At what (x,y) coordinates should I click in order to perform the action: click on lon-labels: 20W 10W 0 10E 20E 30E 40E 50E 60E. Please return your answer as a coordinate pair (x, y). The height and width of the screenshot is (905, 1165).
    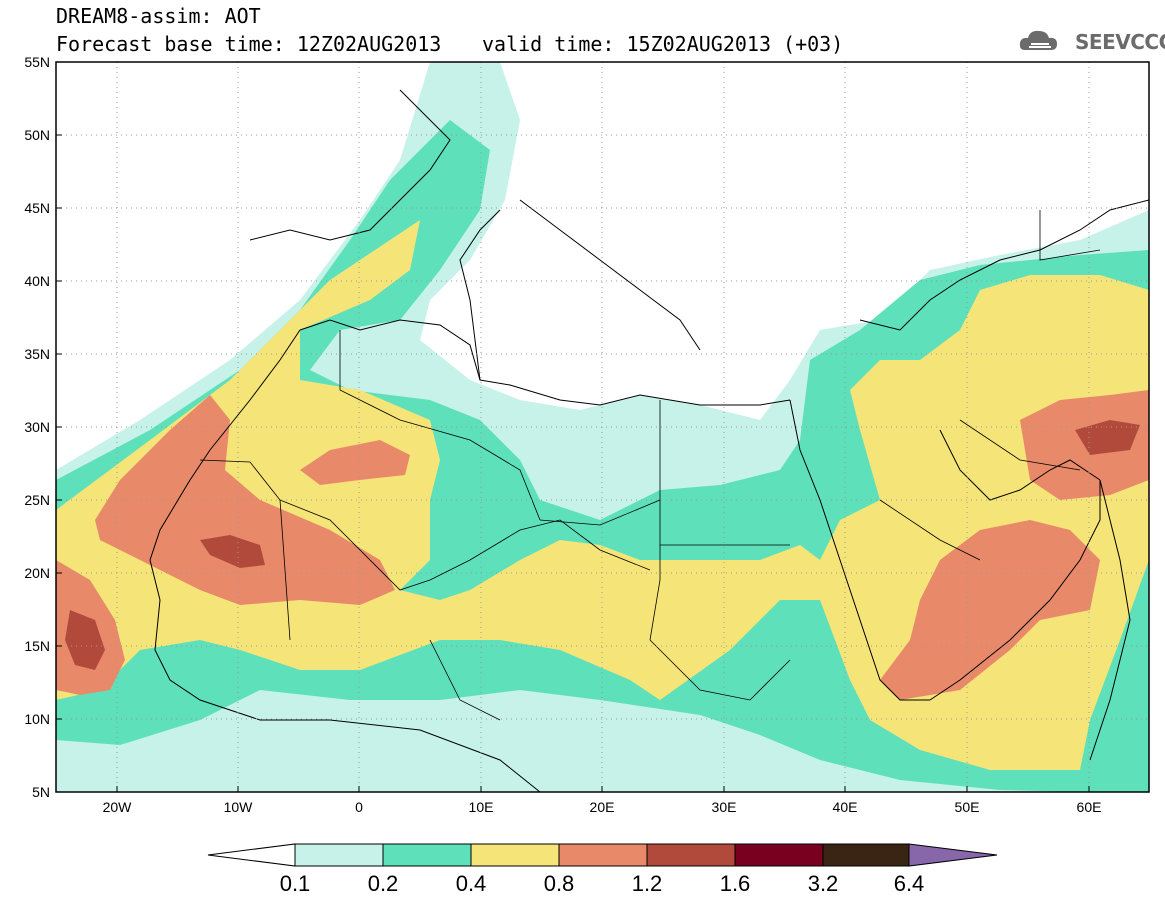
    Looking at the image, I should click on (602, 807).